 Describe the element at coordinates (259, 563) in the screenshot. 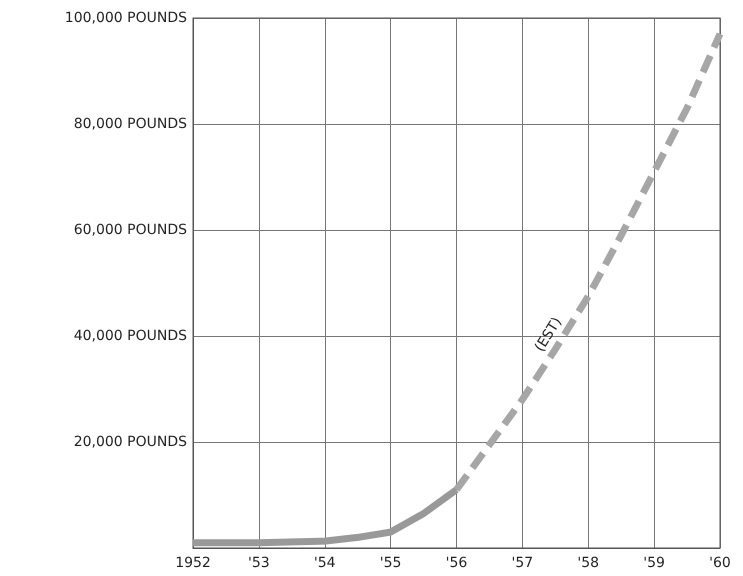

I see `x-tick-label: '53` at that location.